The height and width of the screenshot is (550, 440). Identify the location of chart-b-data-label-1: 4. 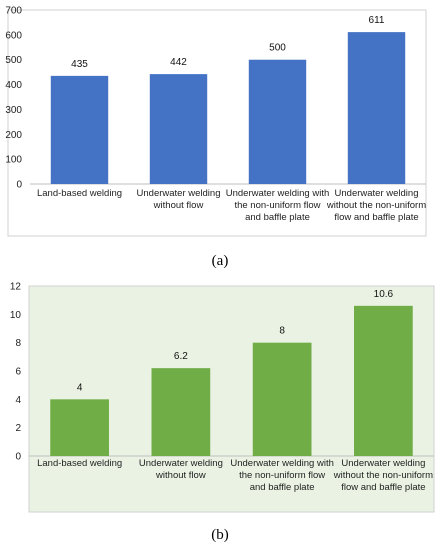
(80, 387).